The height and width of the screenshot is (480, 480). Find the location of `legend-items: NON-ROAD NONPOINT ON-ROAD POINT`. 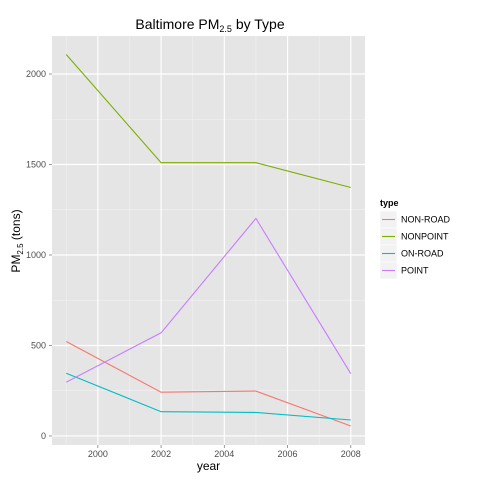

legend-items: NON-ROAD NONPOINT ON-ROAD POINT is located at coordinates (414, 245).